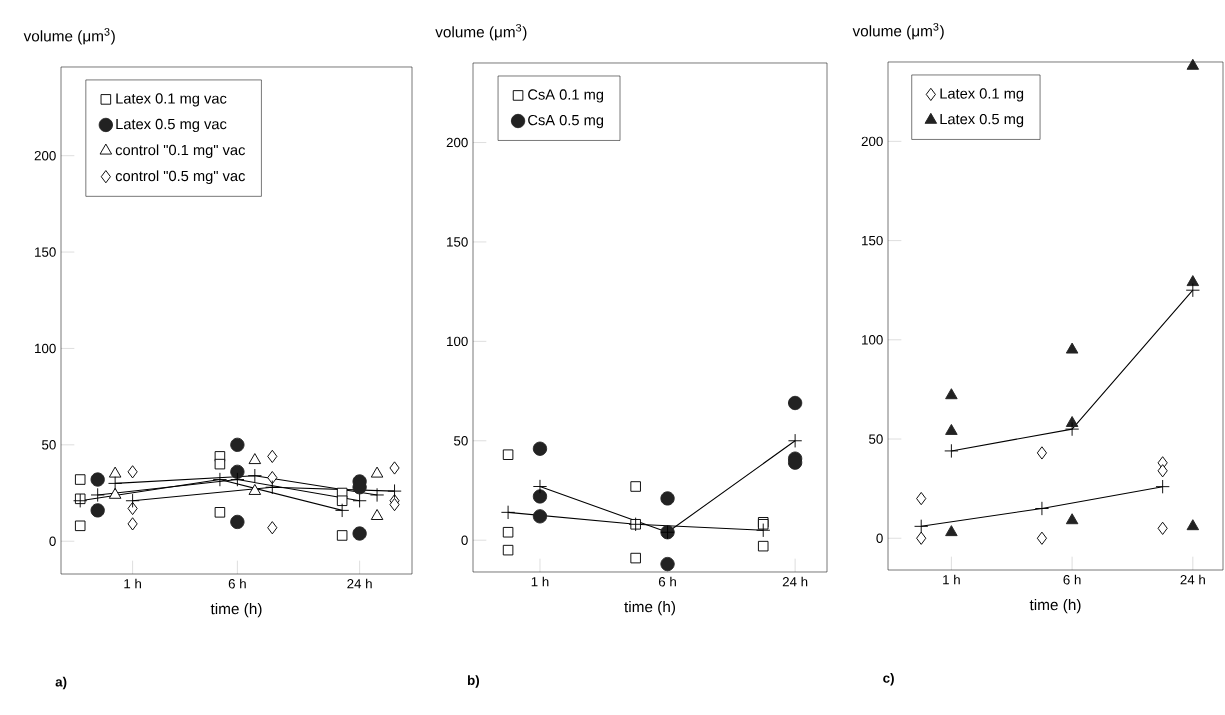  I want to click on legend-label: Latex 0.5 mg vac, so click(171, 125).